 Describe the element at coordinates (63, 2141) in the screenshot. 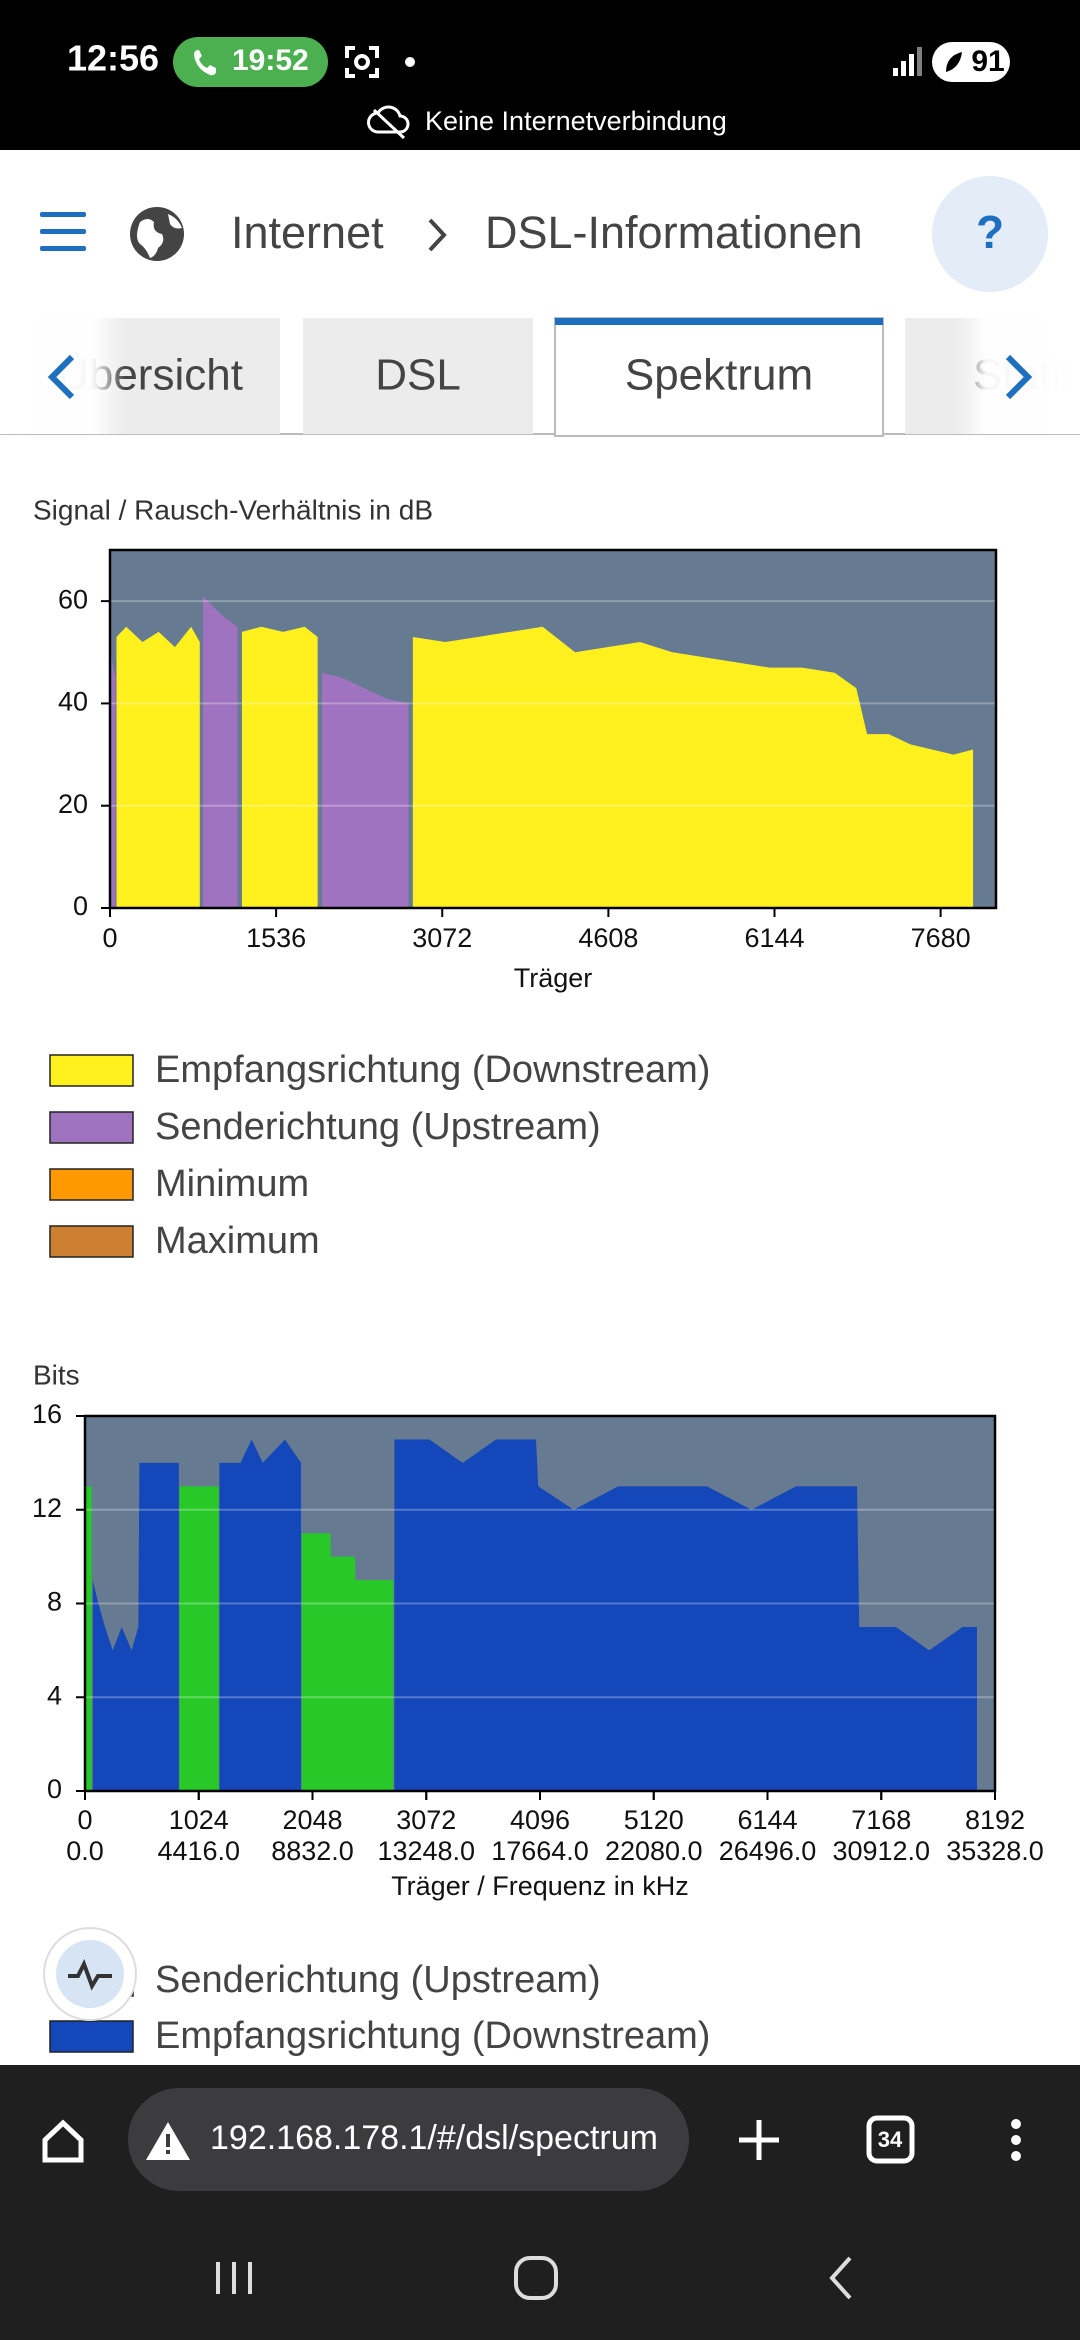

I see `home-button` at that location.